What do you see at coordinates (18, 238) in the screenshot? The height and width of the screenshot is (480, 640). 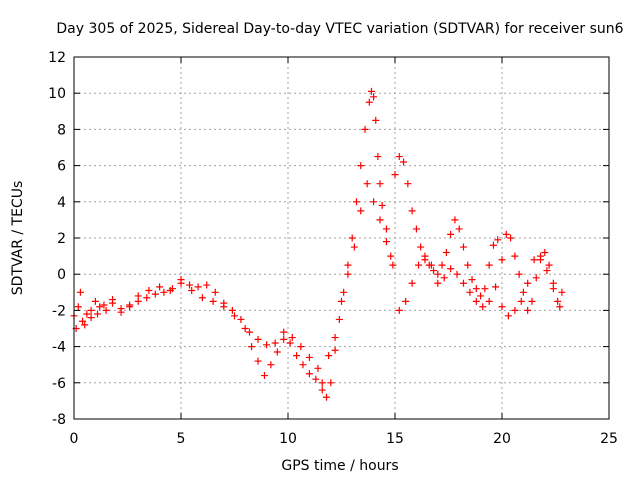 I see `y-axis-label: SDTVAR / TECUs` at bounding box center [18, 238].